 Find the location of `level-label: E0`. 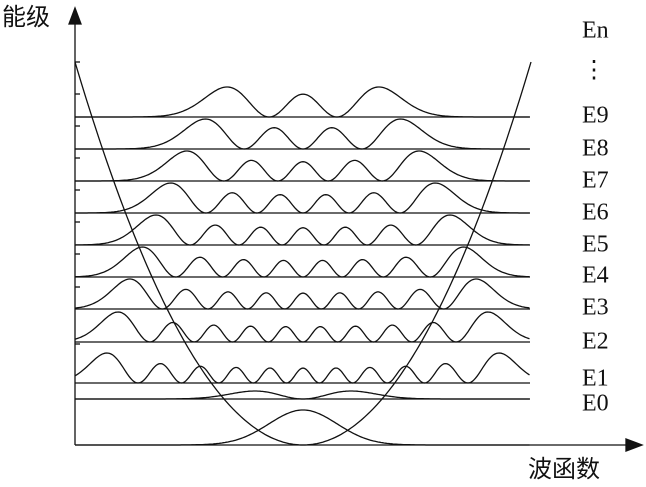

level-label: E0 is located at coordinates (595, 404).